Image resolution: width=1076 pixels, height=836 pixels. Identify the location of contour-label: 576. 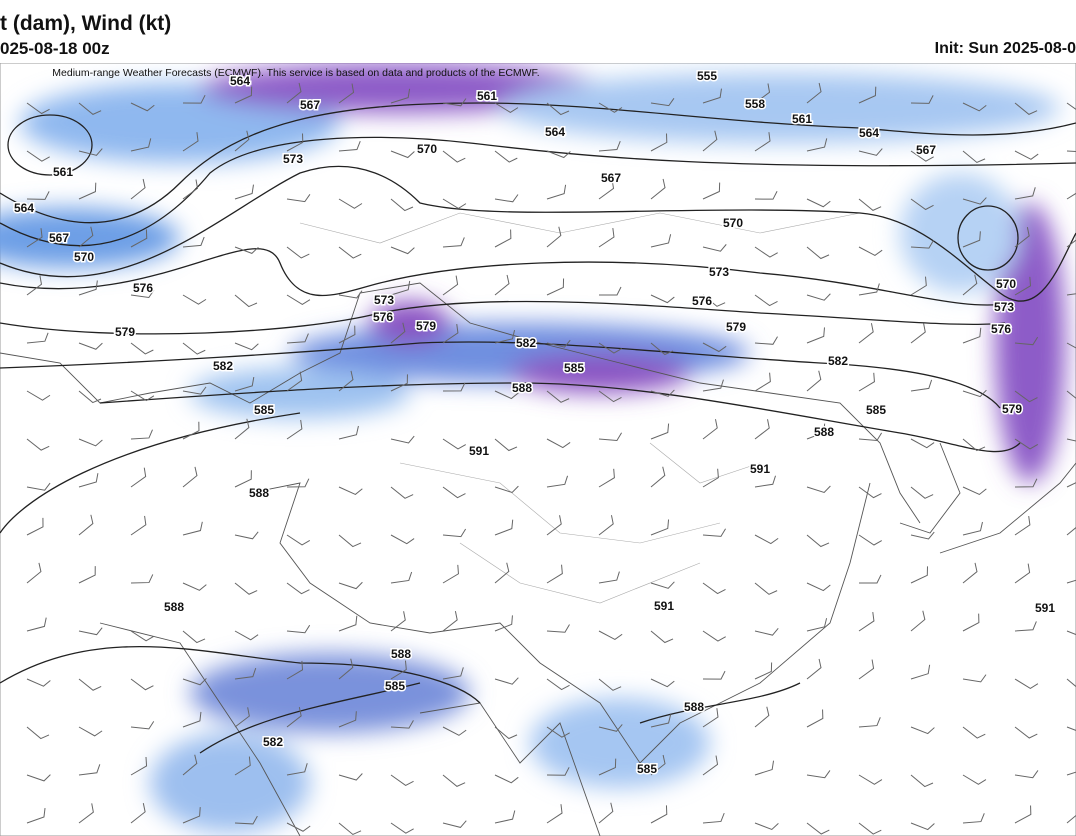
(143, 288).